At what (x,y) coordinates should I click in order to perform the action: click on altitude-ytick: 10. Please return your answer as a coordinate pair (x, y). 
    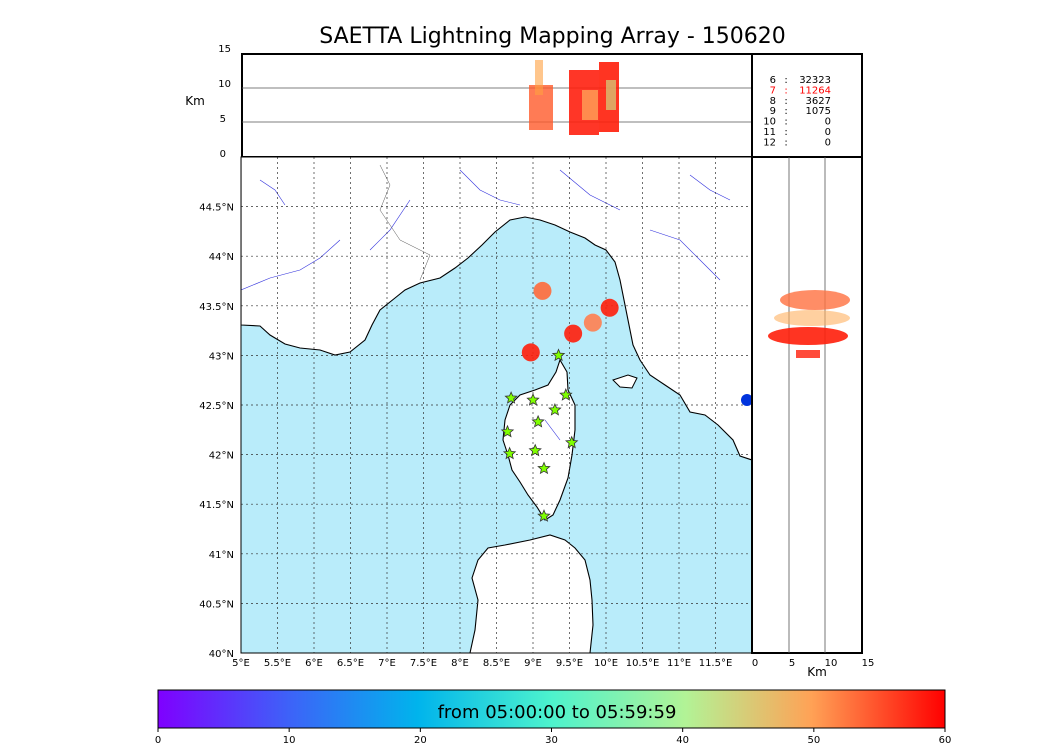
    Looking at the image, I should click on (224, 84).